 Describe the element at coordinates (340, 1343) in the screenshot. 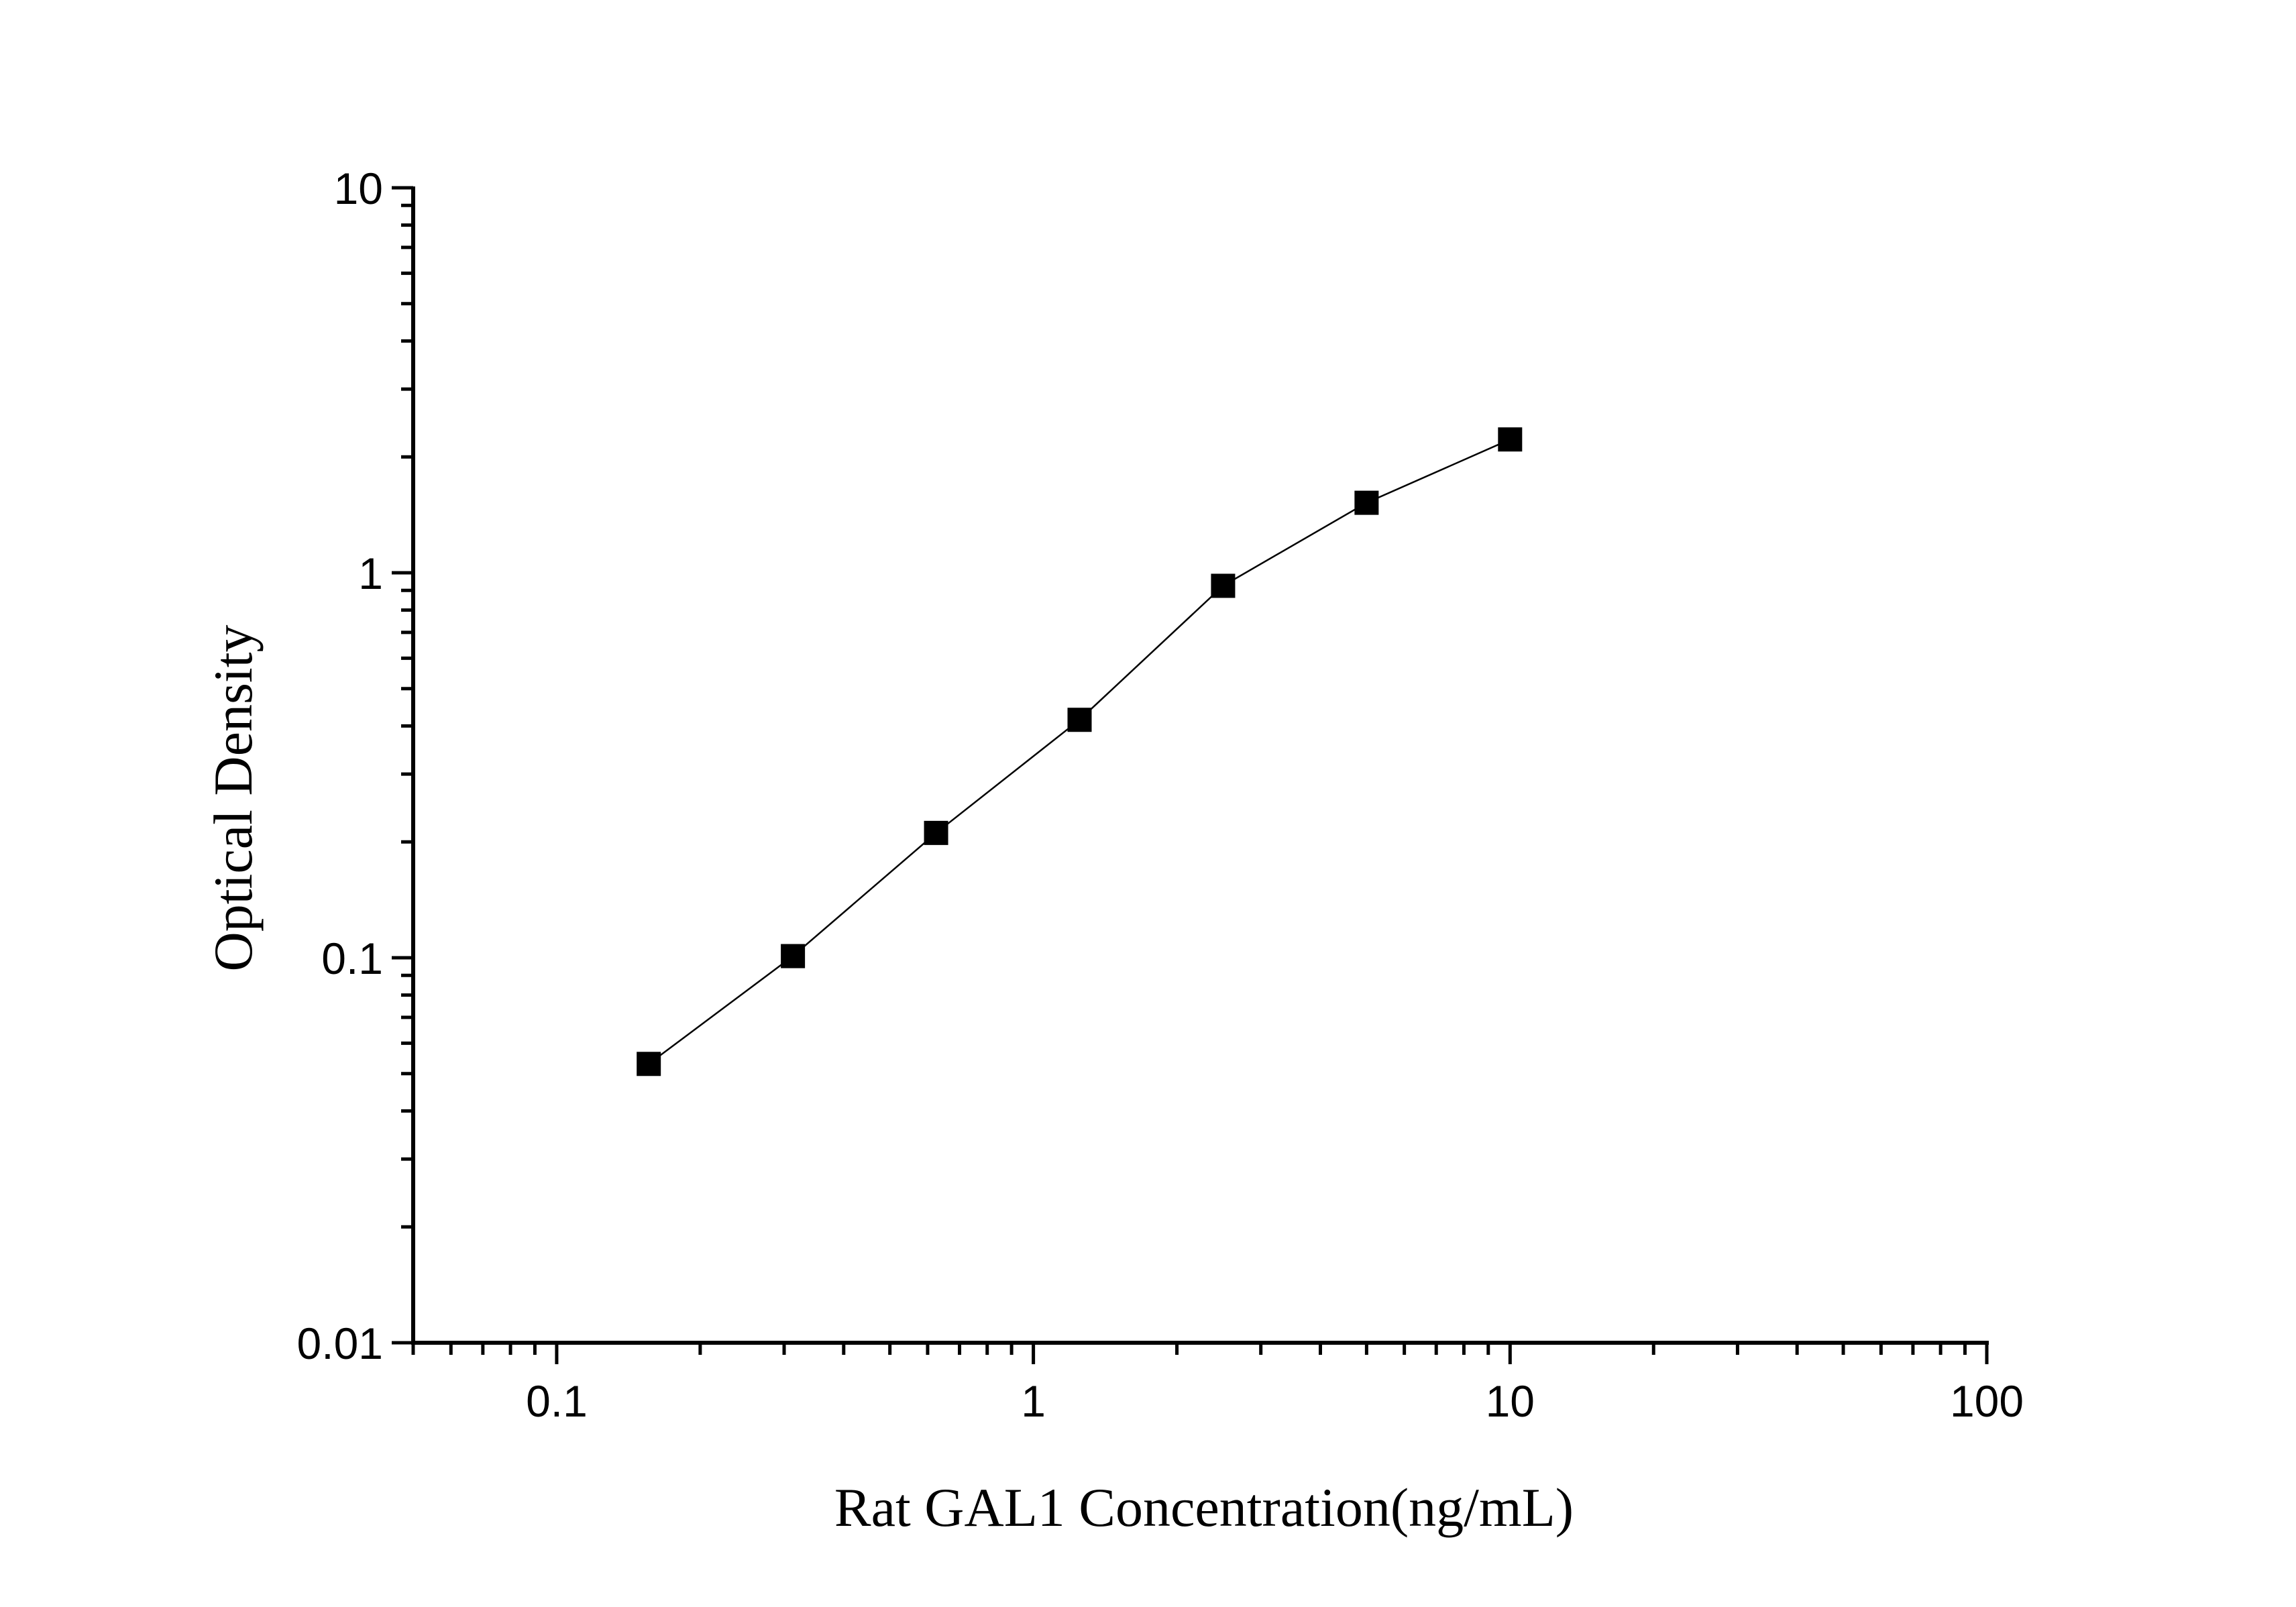

I see `y-tick-label: 0.01` at that location.